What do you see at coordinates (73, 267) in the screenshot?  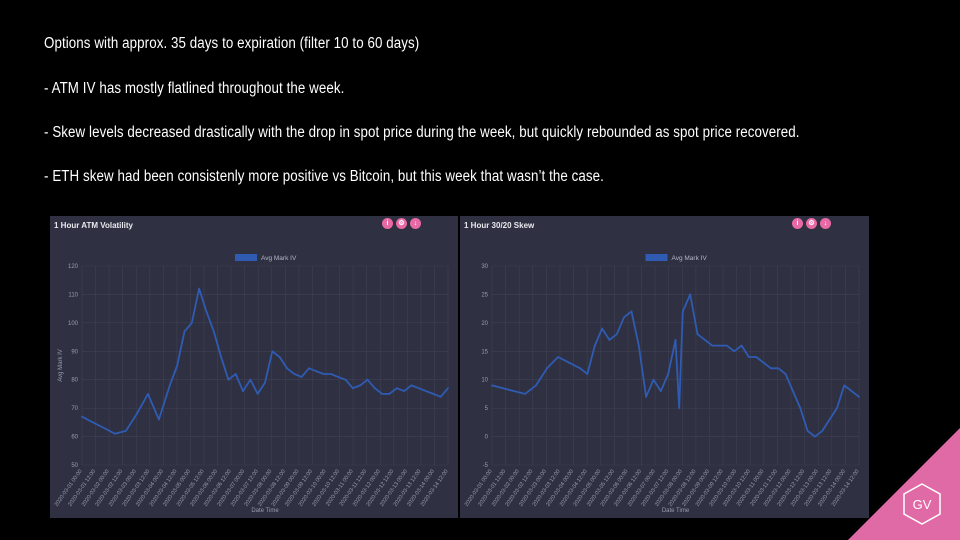 I see `y-tick-label: 120` at bounding box center [73, 267].